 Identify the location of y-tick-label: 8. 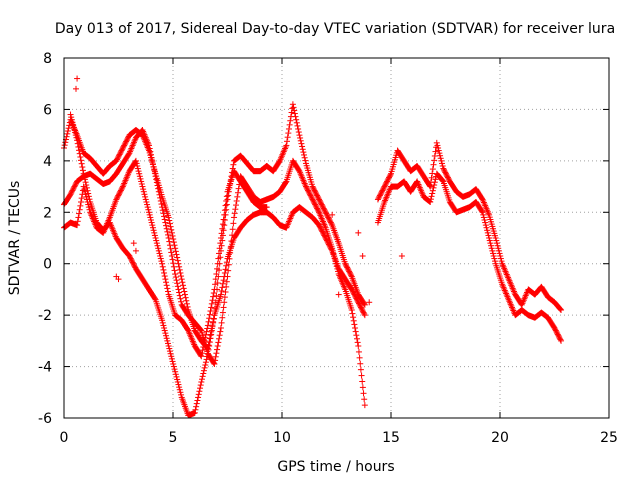
(47, 59).